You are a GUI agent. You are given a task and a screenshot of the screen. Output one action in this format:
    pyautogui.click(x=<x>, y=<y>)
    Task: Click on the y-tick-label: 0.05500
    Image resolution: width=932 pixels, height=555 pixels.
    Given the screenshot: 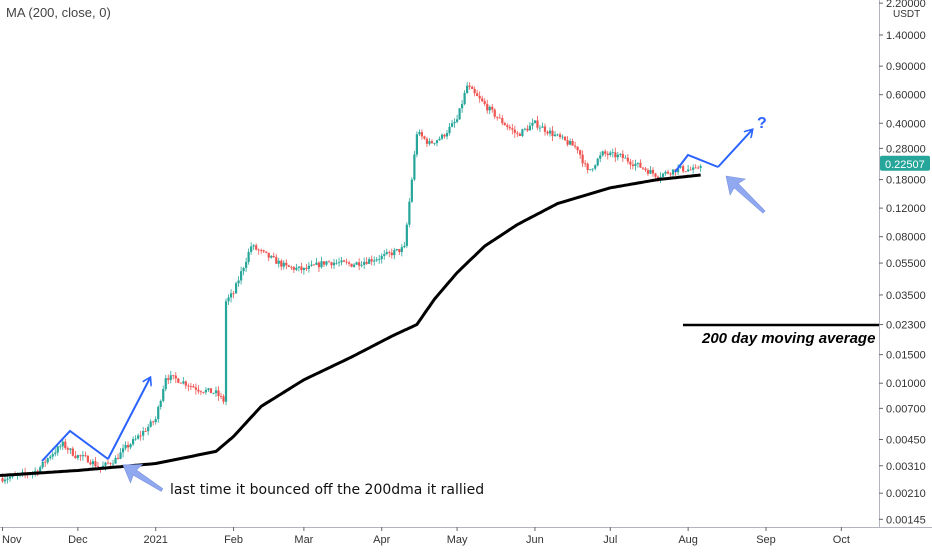 What is the action you would take?
    pyautogui.click(x=906, y=264)
    